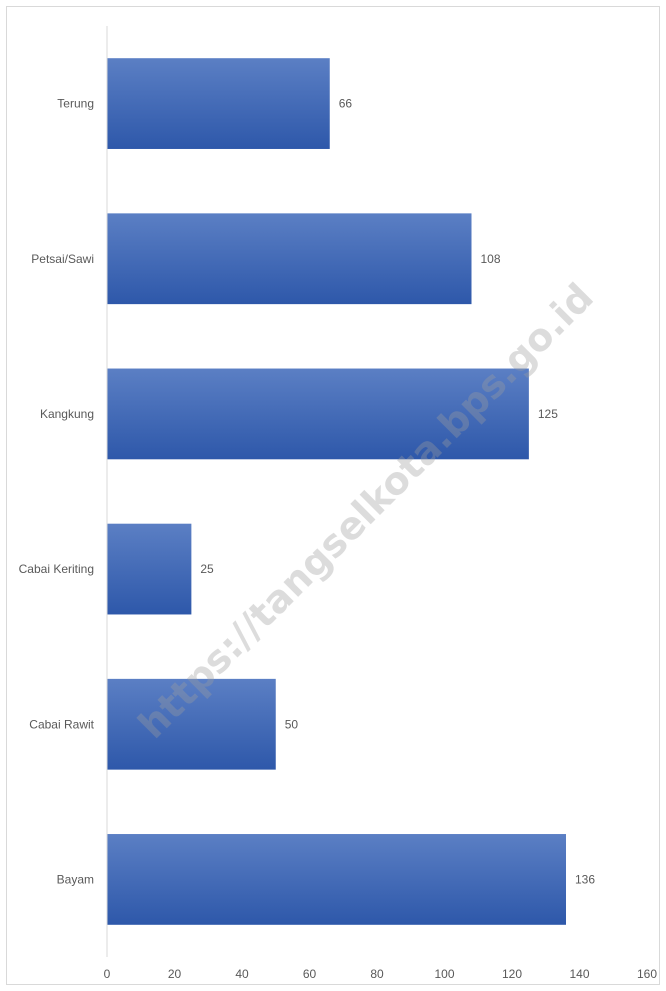 Image resolution: width=666 pixels, height=991 pixels. What do you see at coordinates (61, 724) in the screenshot?
I see `category-label-cabai-rawit: Cabai Rawit` at bounding box center [61, 724].